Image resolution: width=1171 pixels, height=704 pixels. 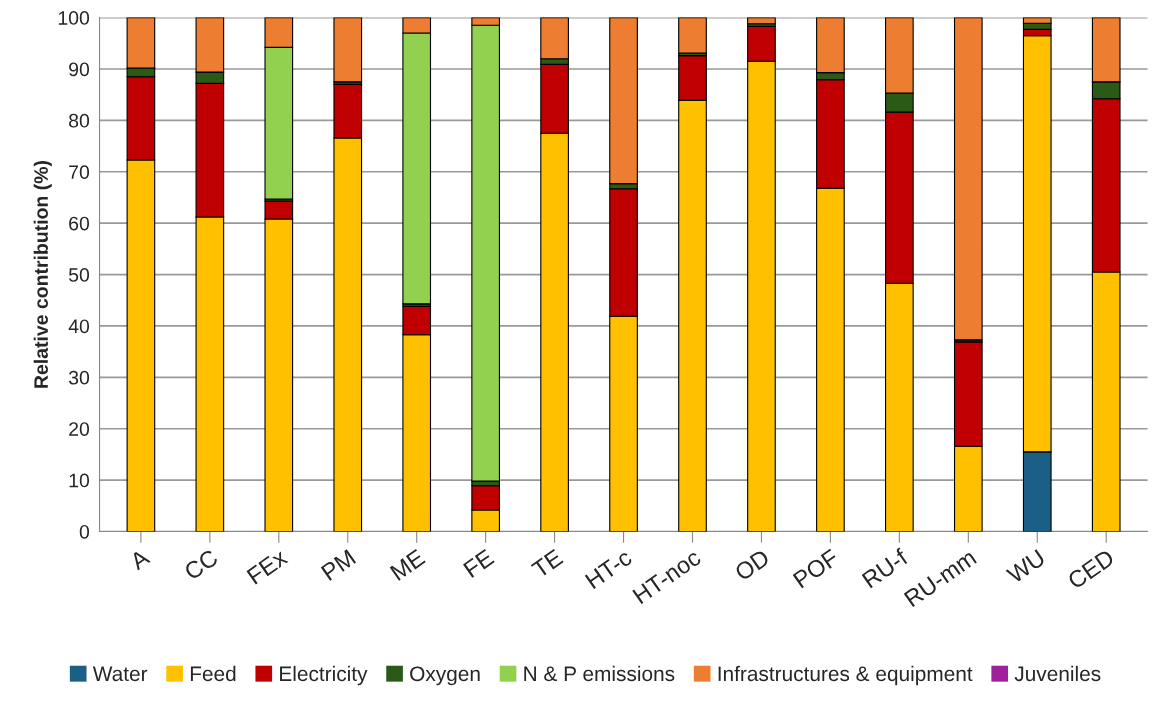 I want to click on x-tick-label: PM, so click(x=338, y=565).